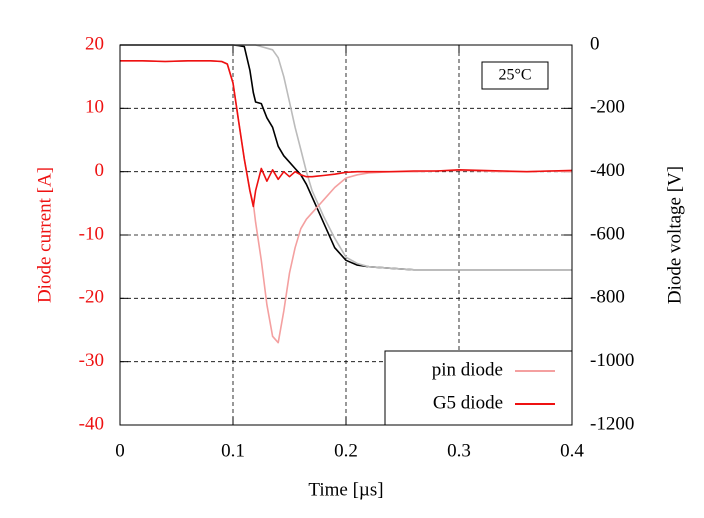 Image resolution: width=704 pixels, height=518 pixels. Describe the element at coordinates (91, 233) in the screenshot. I see `y-tick-label: -10` at that location.